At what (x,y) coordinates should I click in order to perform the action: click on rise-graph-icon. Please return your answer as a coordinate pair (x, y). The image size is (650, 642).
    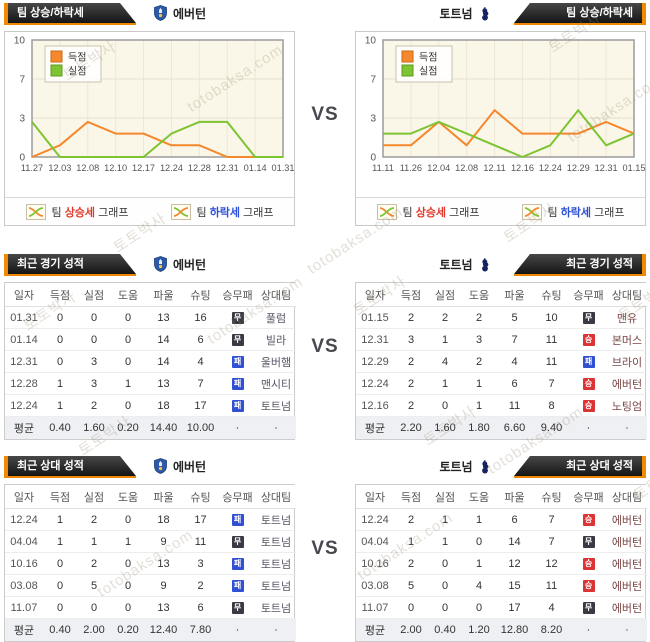
    Looking at the image, I should click on (35, 211).